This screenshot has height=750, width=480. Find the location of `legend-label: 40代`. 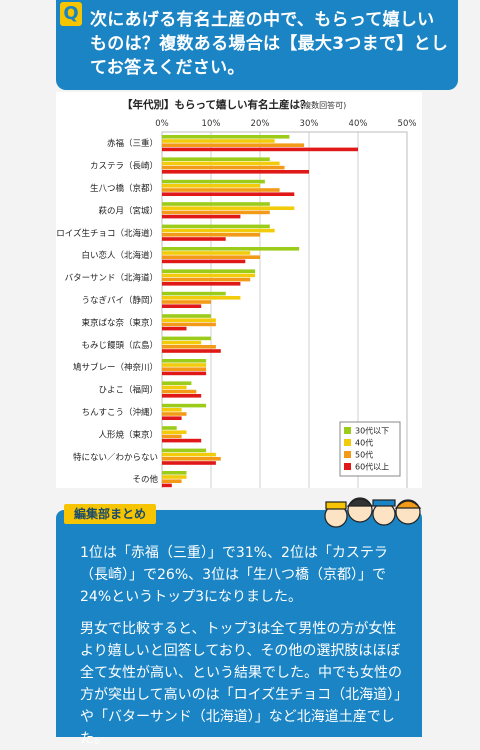

legend-label: 40代 is located at coordinates (364, 443).